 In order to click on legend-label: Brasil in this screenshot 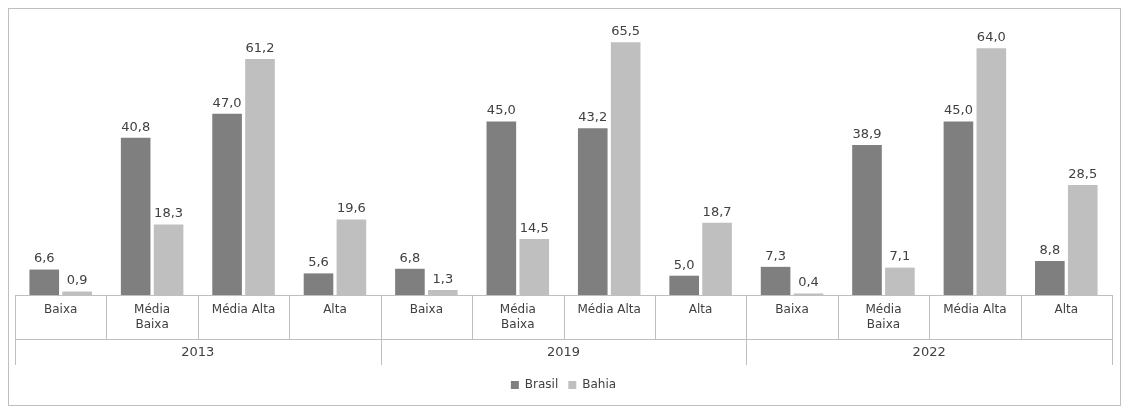, I will do `click(541, 384)`.